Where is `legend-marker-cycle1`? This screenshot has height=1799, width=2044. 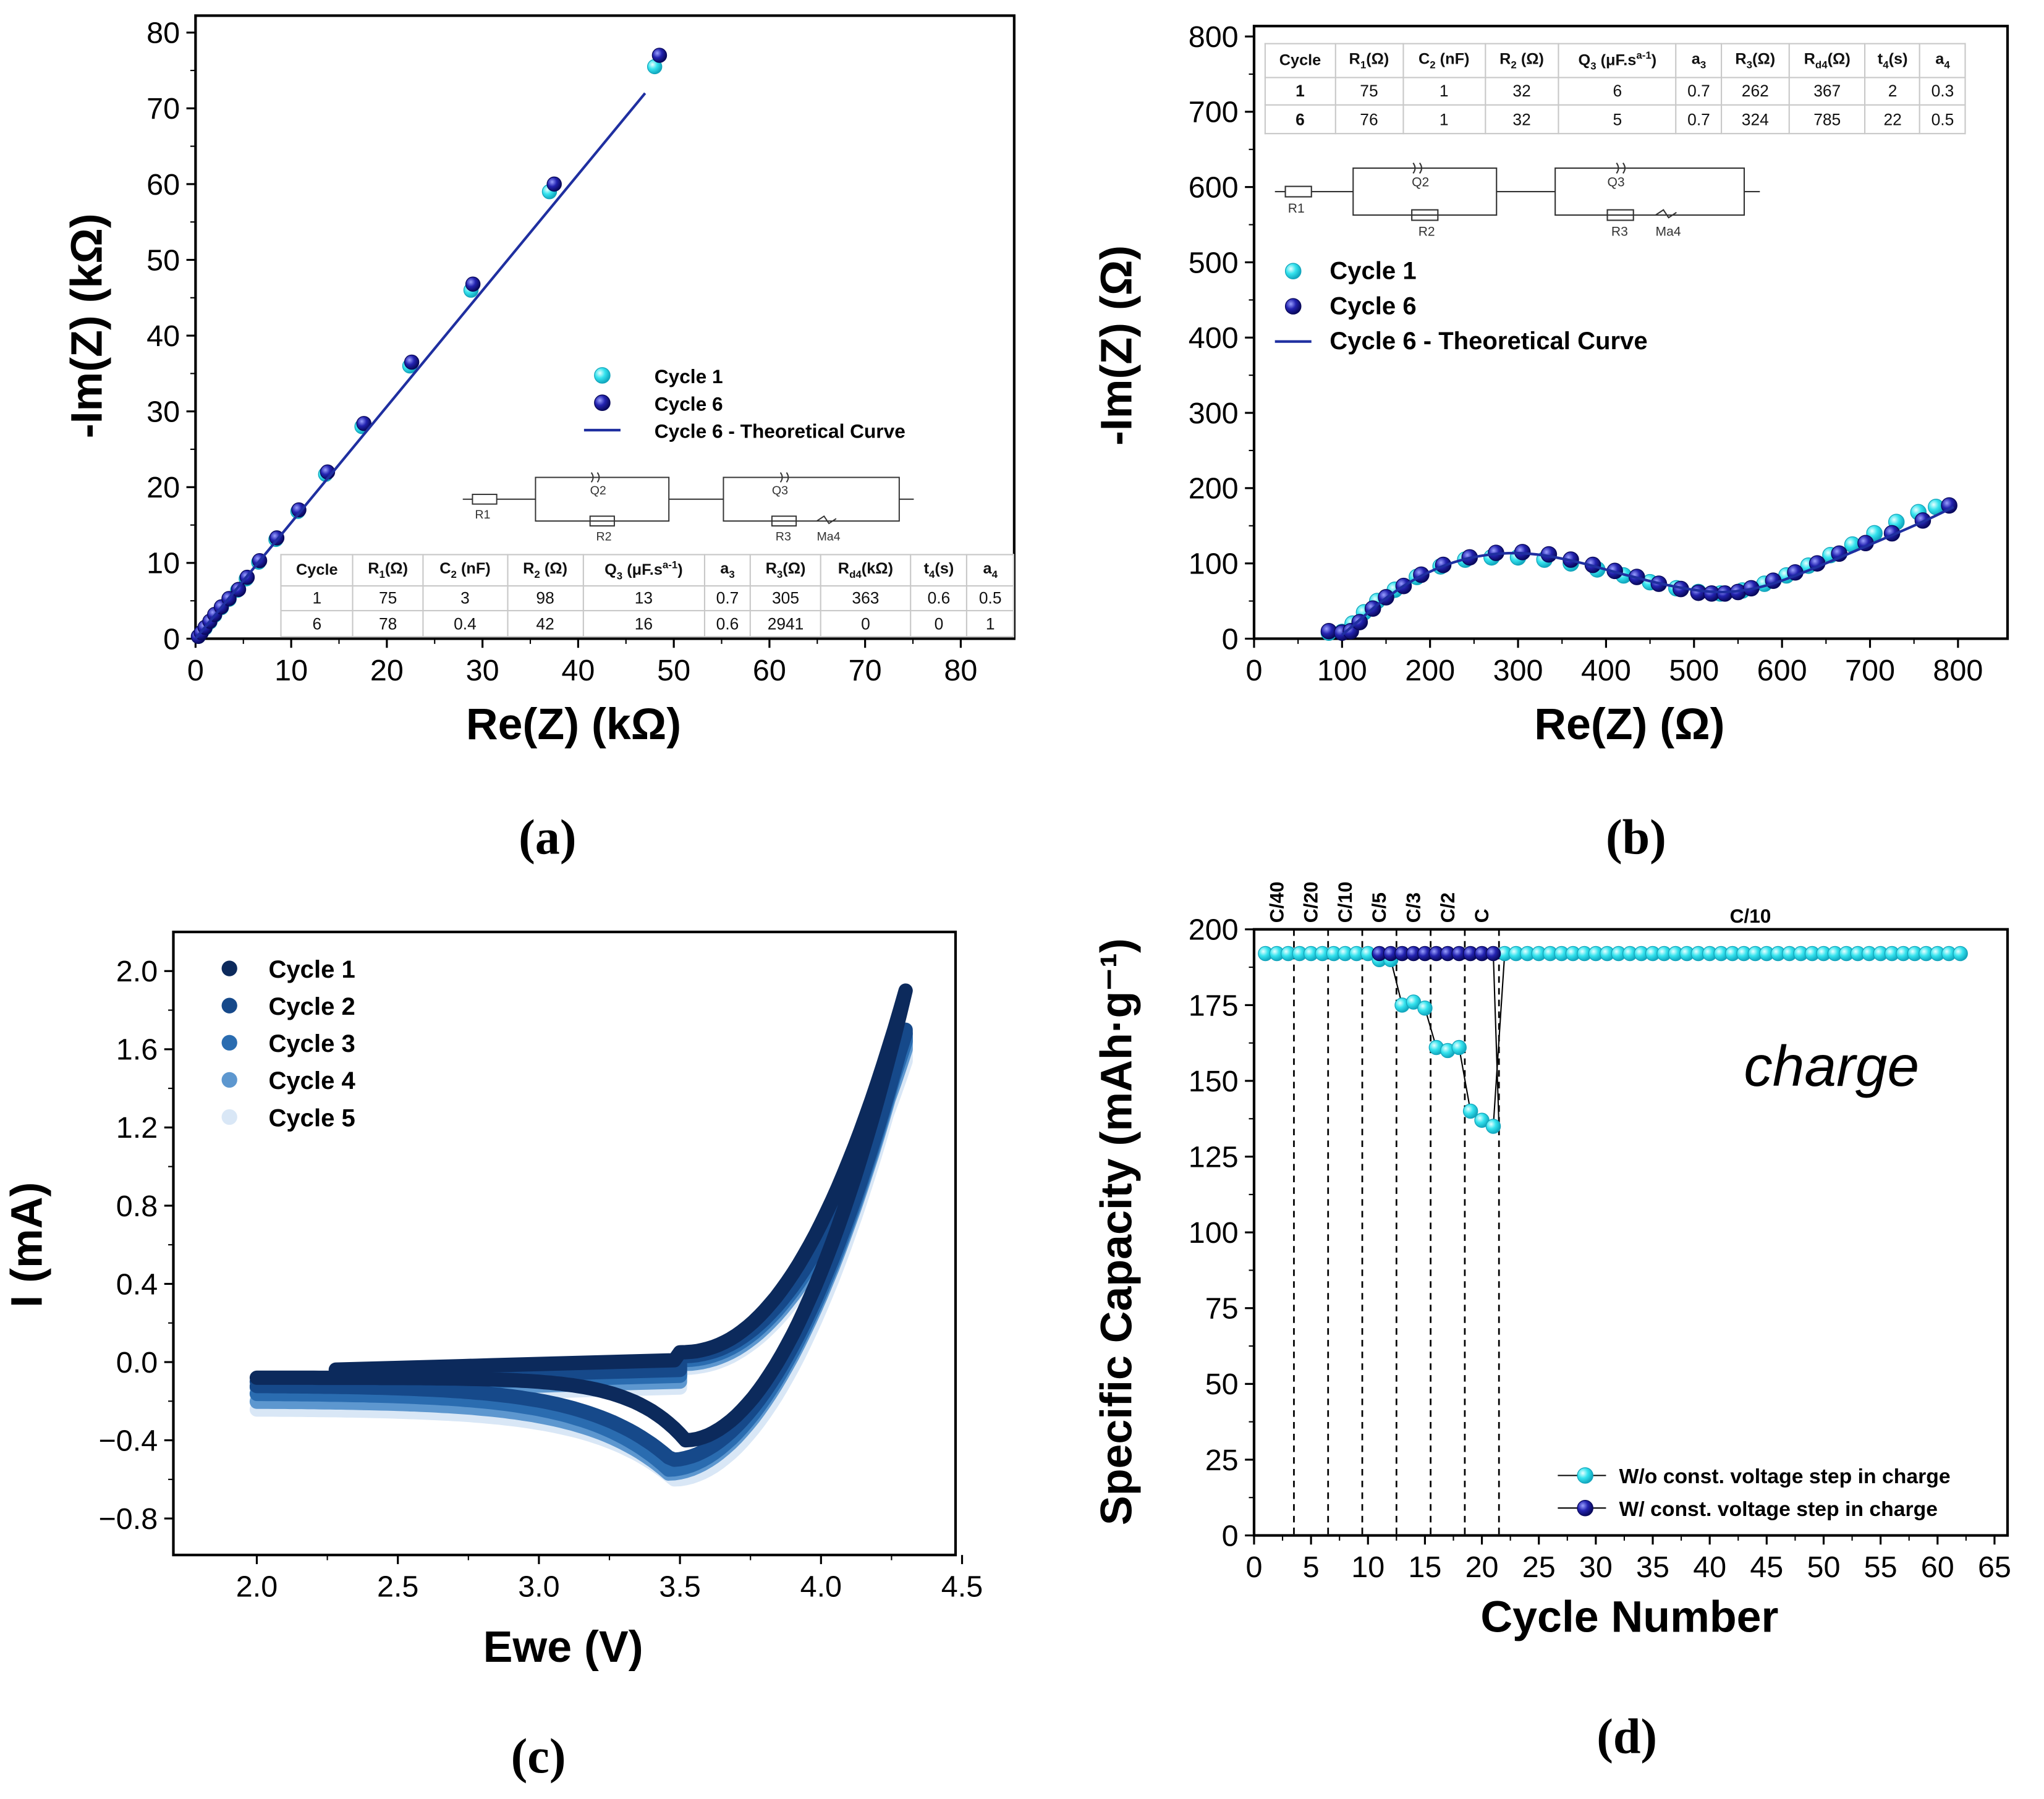 legend-marker-cycle1 is located at coordinates (1293, 271).